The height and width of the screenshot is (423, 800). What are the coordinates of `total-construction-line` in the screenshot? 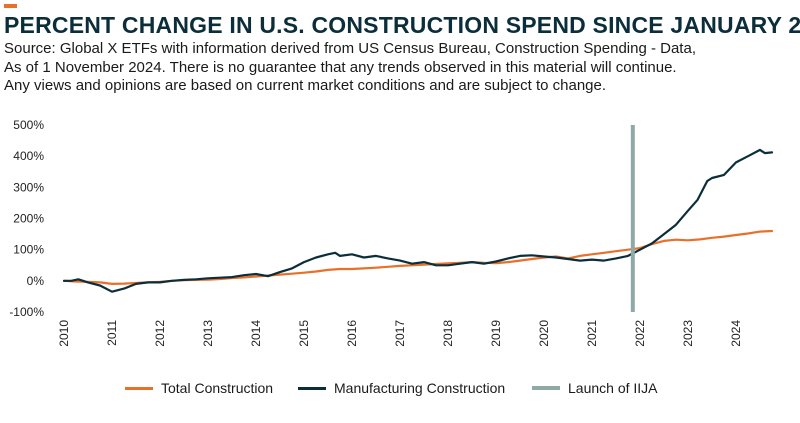 It's located at (418, 257).